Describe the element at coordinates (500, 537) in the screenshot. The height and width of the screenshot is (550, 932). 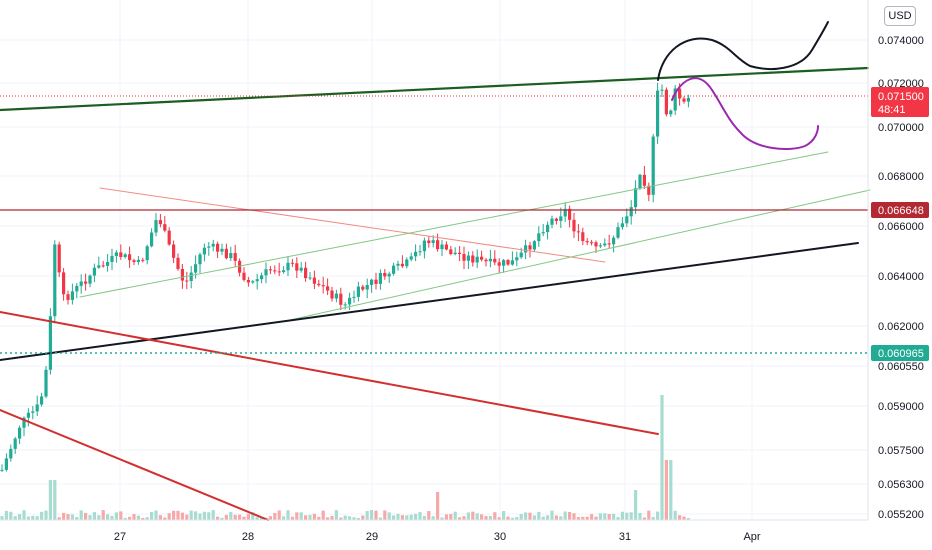
I see `x-tick: 30` at that location.